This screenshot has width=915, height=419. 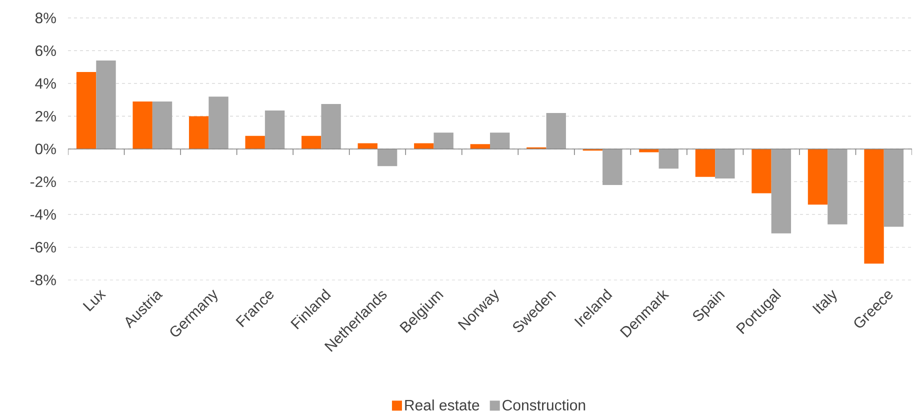 What do you see at coordinates (442, 404) in the screenshot?
I see `legend-label: Real estate` at bounding box center [442, 404].